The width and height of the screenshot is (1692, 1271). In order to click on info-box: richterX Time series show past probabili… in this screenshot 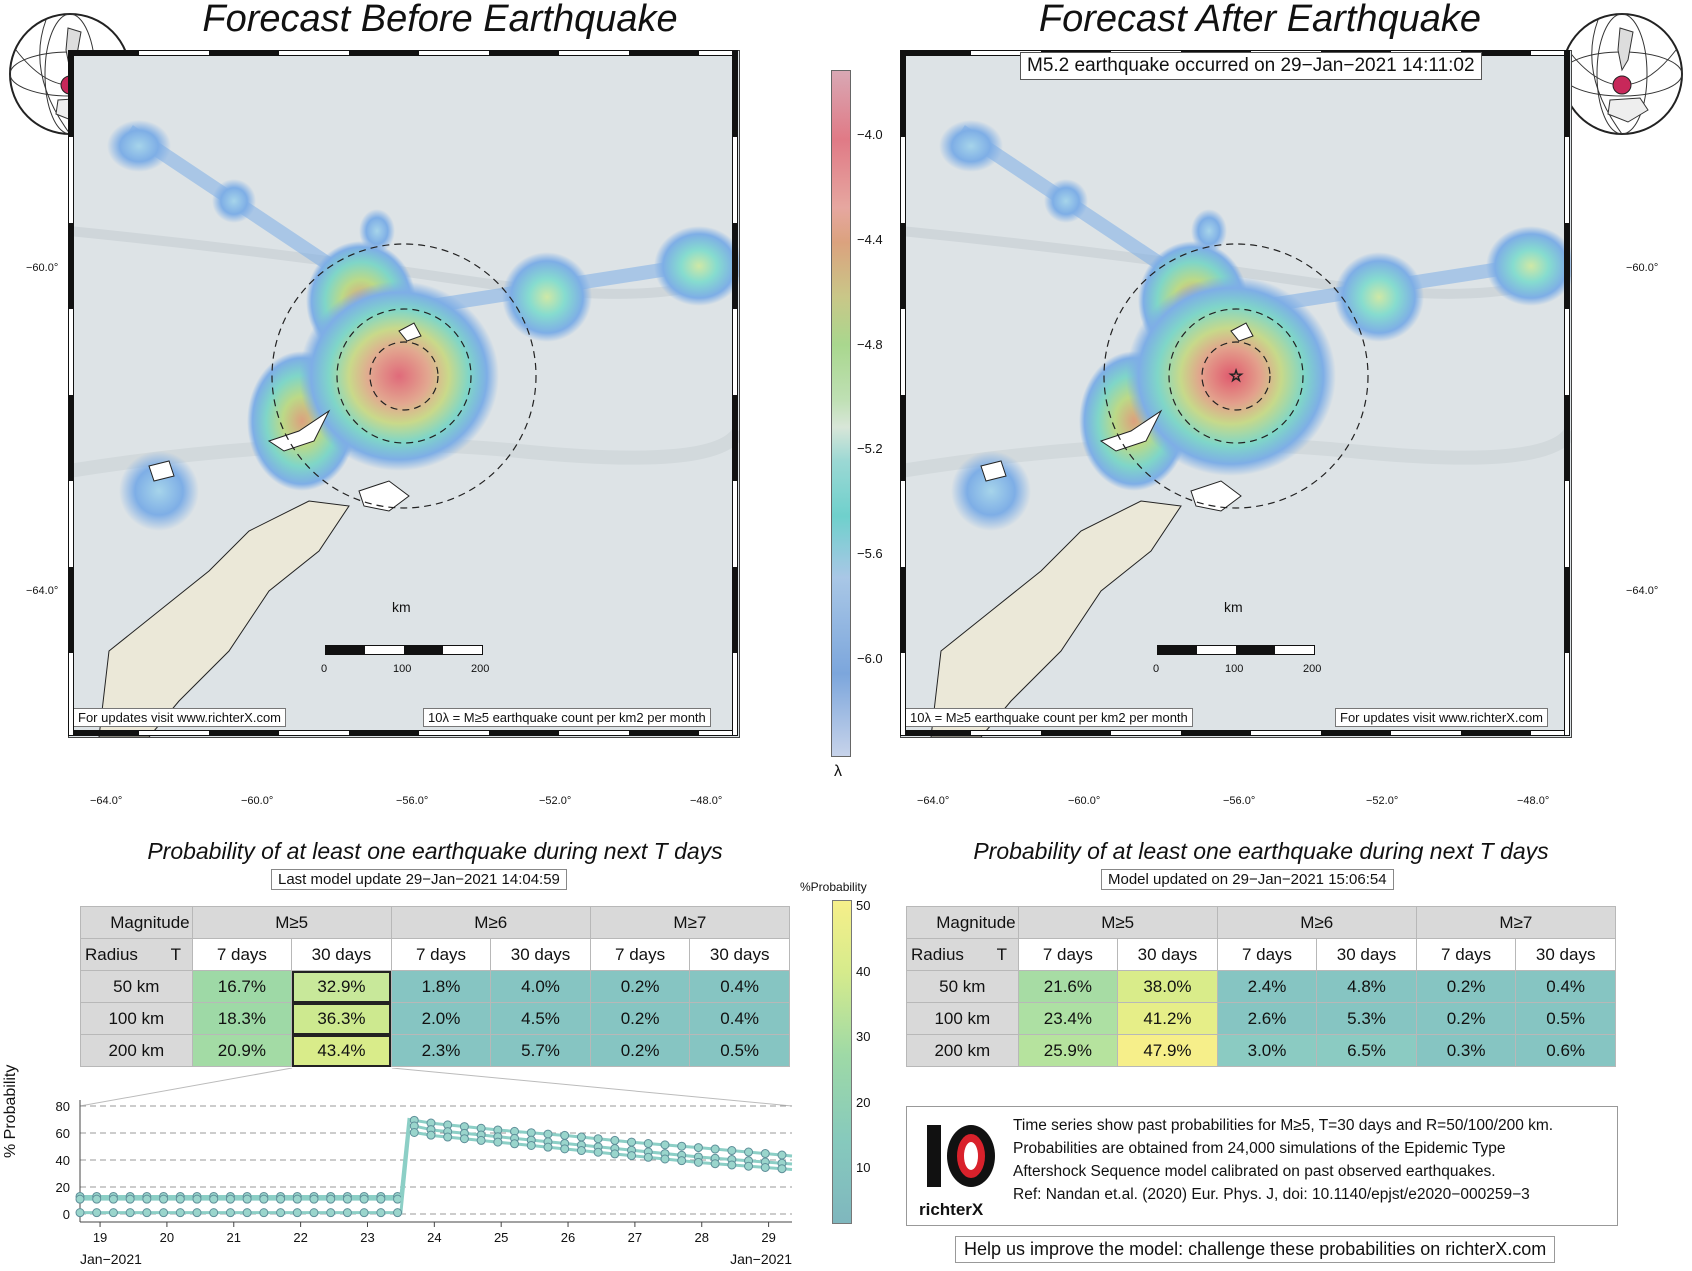, I will do `click(1262, 1166)`.